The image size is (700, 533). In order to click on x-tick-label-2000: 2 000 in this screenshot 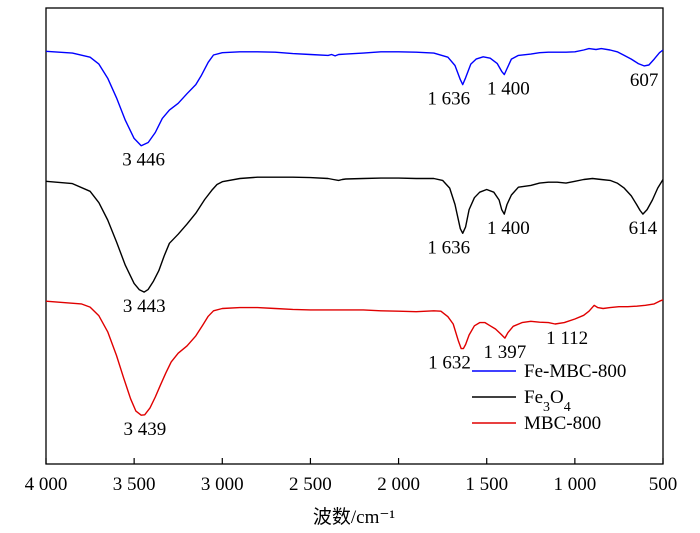, I will do `click(398, 484)`.